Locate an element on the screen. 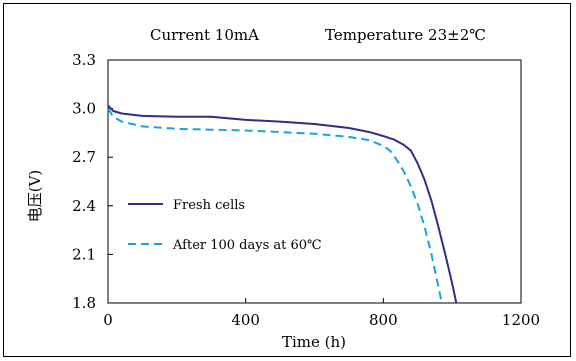 The image size is (576, 361). x-tick-label: 1200 is located at coordinates (521, 320).